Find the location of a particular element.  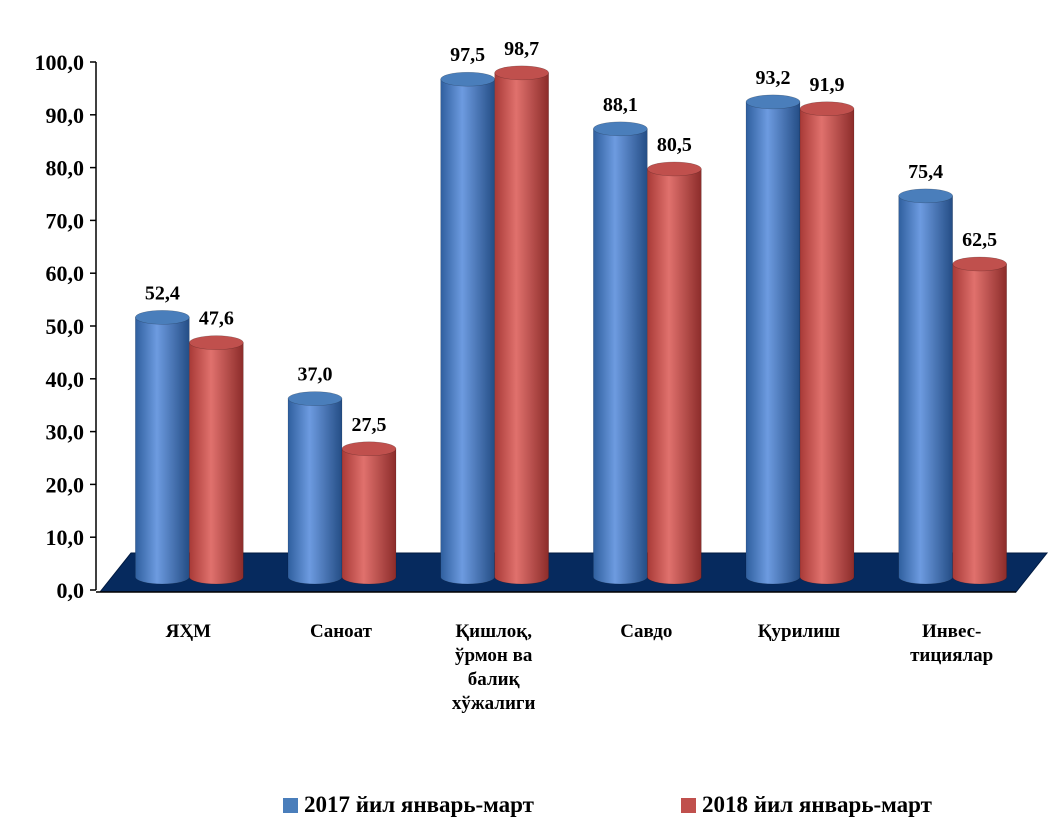

y-tick-label: 30,0 is located at coordinates (65, 432).